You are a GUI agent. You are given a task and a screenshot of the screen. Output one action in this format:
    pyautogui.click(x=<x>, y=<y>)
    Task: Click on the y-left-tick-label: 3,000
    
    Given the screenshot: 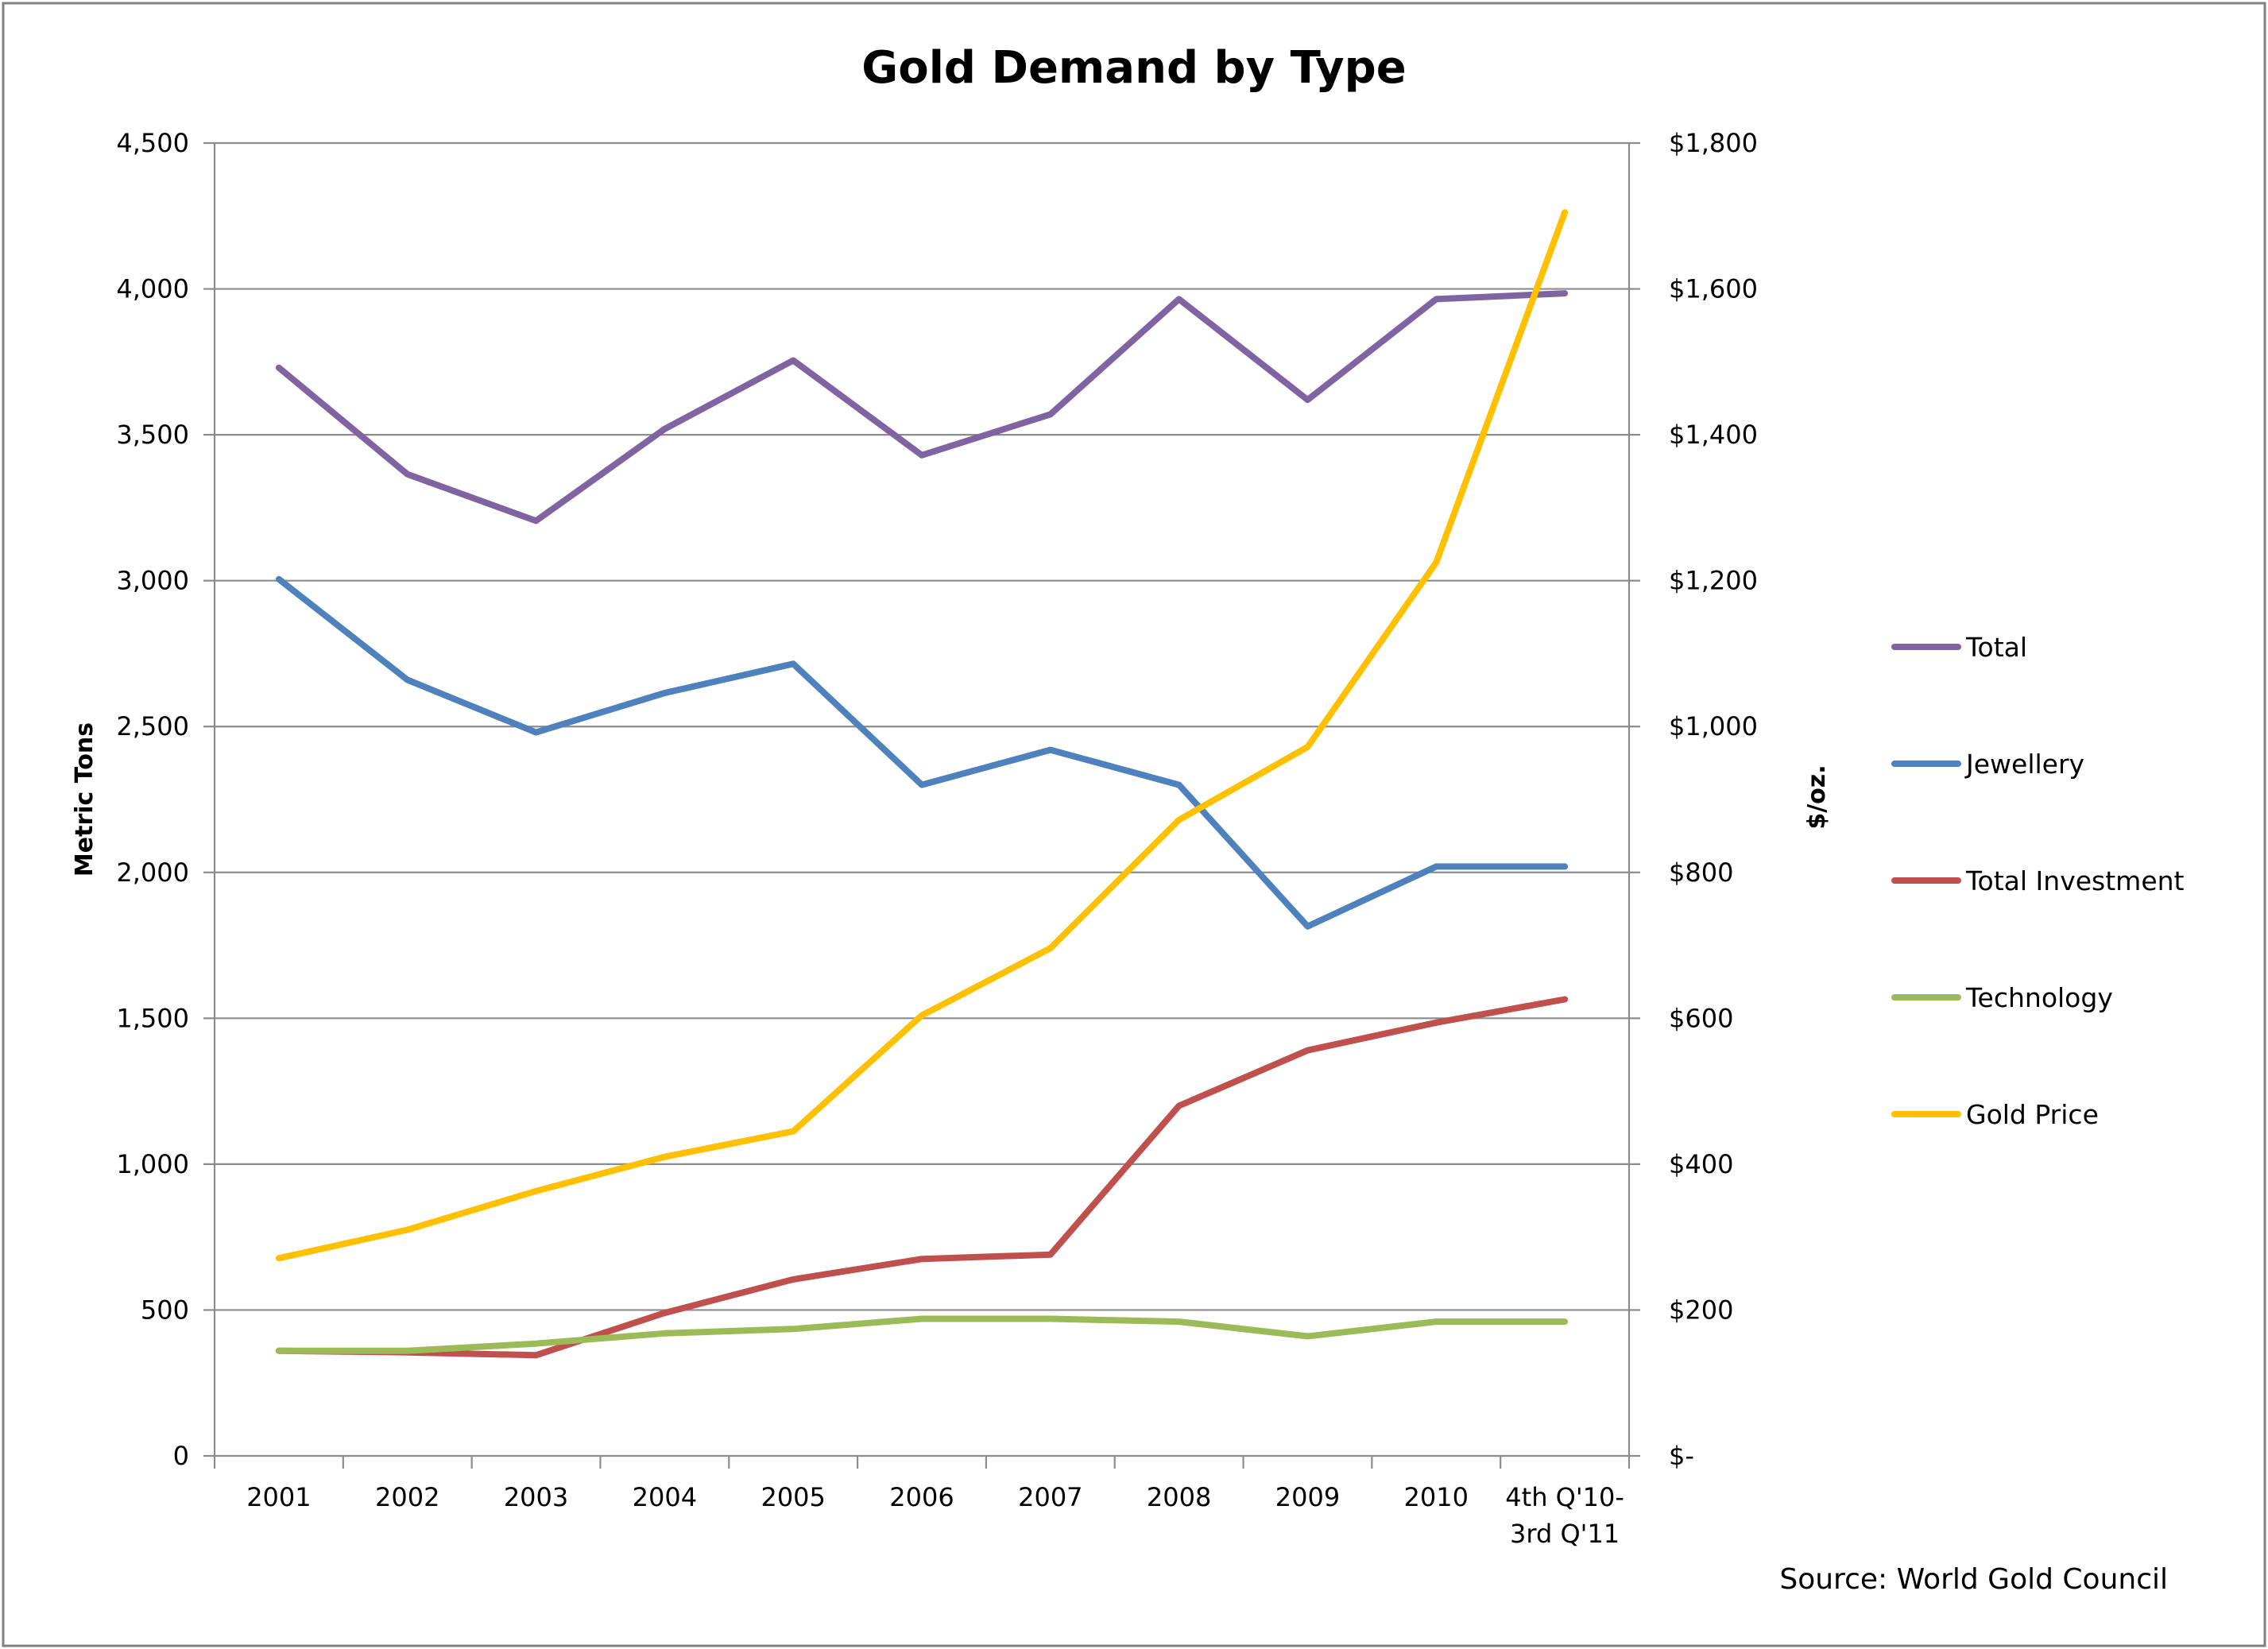 What is the action you would take?
    pyautogui.click(x=152, y=581)
    